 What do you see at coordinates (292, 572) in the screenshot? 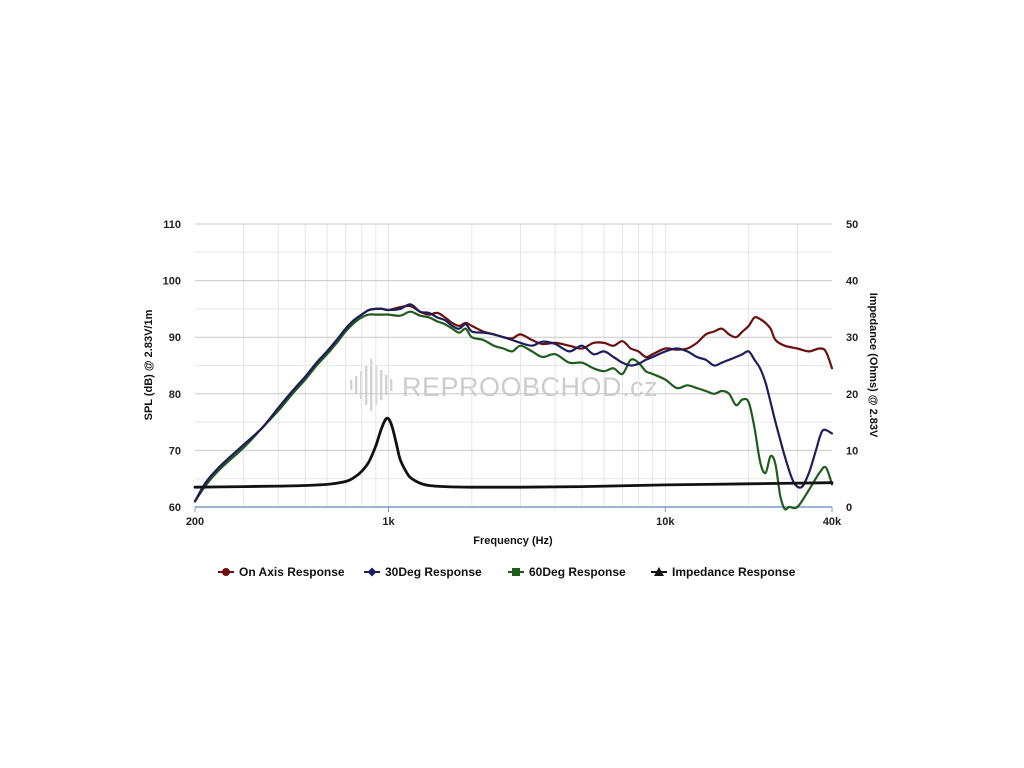
I see `legend-label: On Axis Response` at bounding box center [292, 572].